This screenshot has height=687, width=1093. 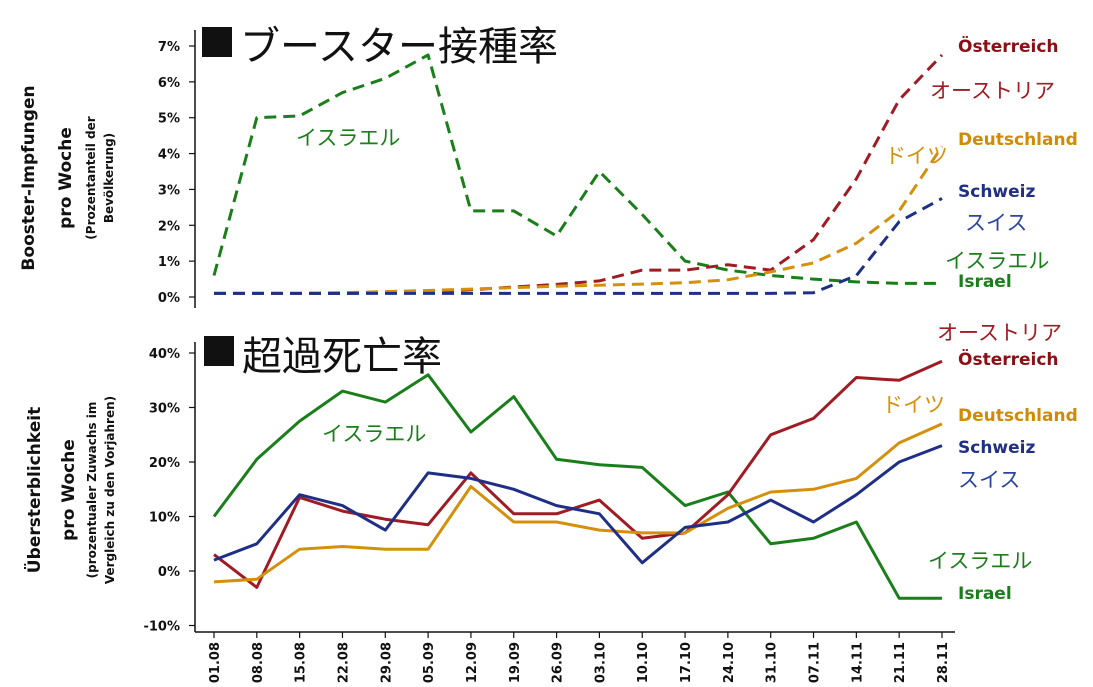 What do you see at coordinates (110, 490) in the screenshot?
I see `bottom-ylabel-sub-line2: Vergleich zu den Vorjahren)` at bounding box center [110, 490].